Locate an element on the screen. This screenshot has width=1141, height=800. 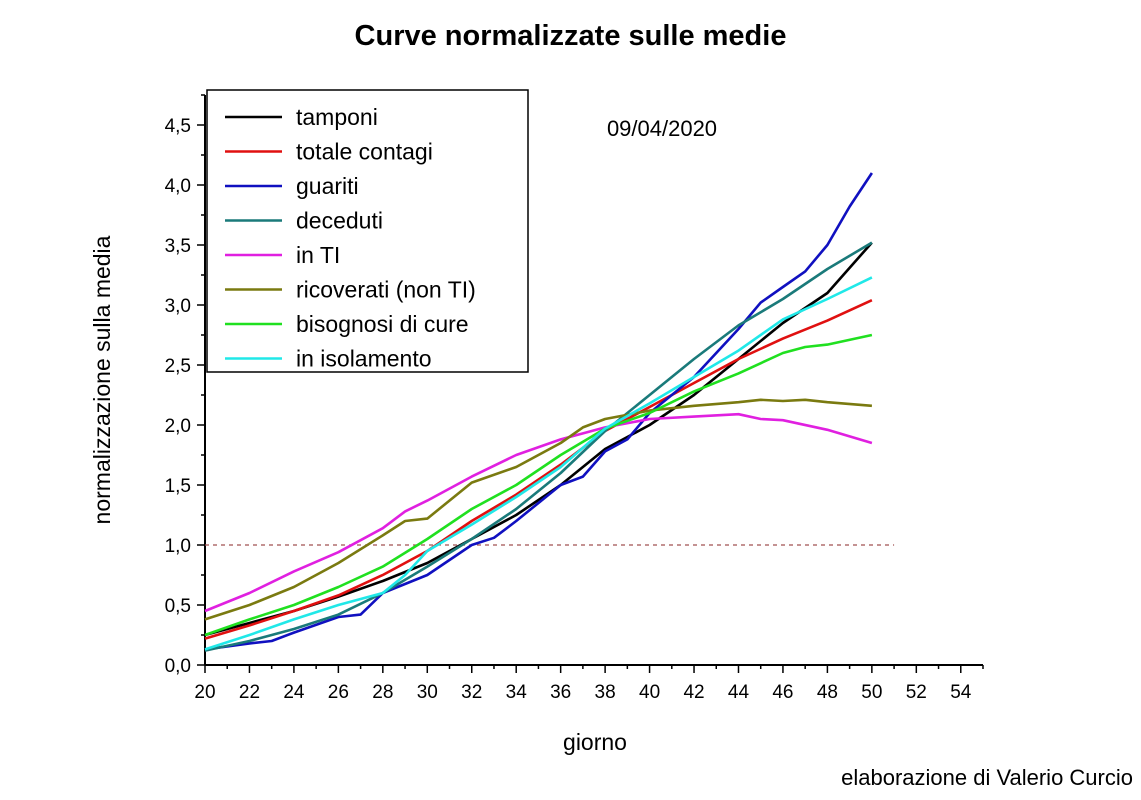
x-tick-label: 36 is located at coordinates (560, 692).